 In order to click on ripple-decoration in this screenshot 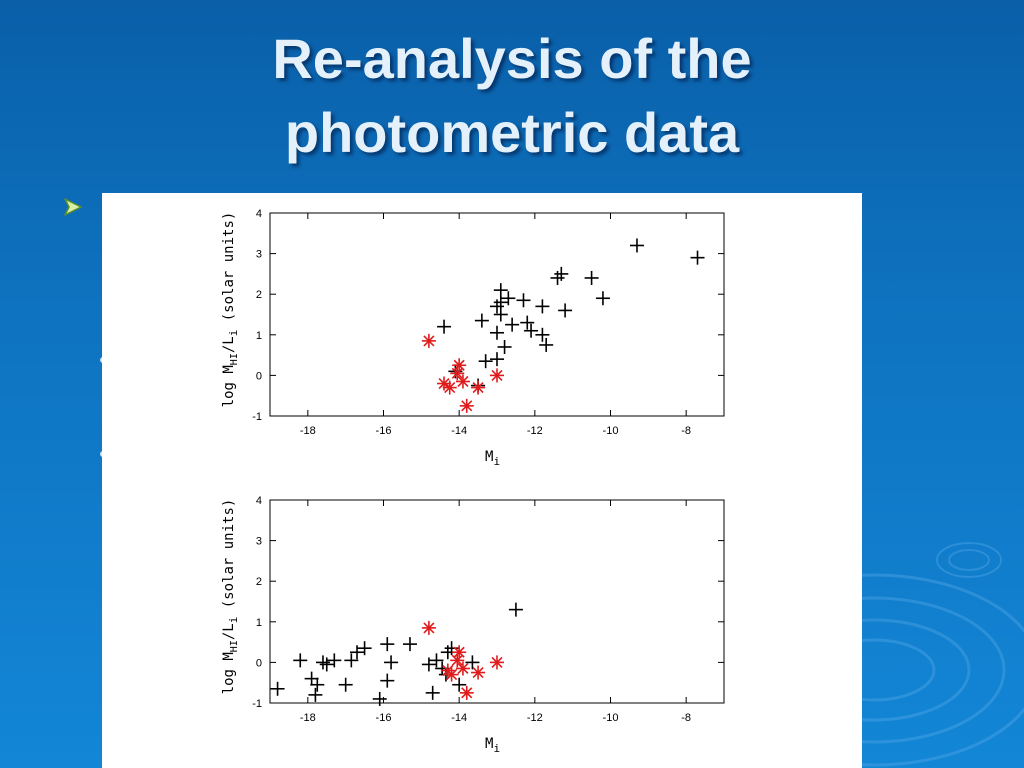, I will do `click(874, 654)`.